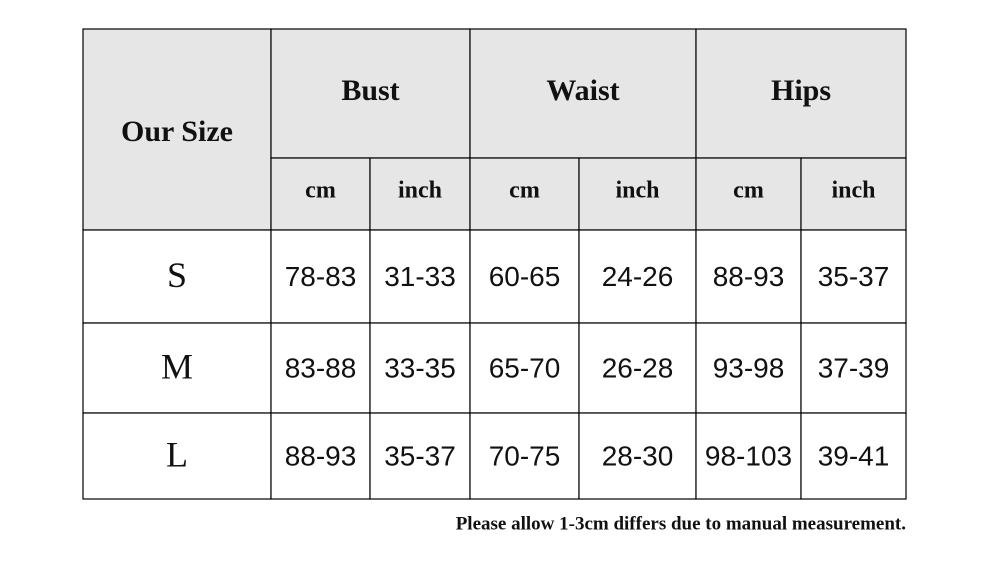  I want to click on header-cell: Waist, so click(582, 90).